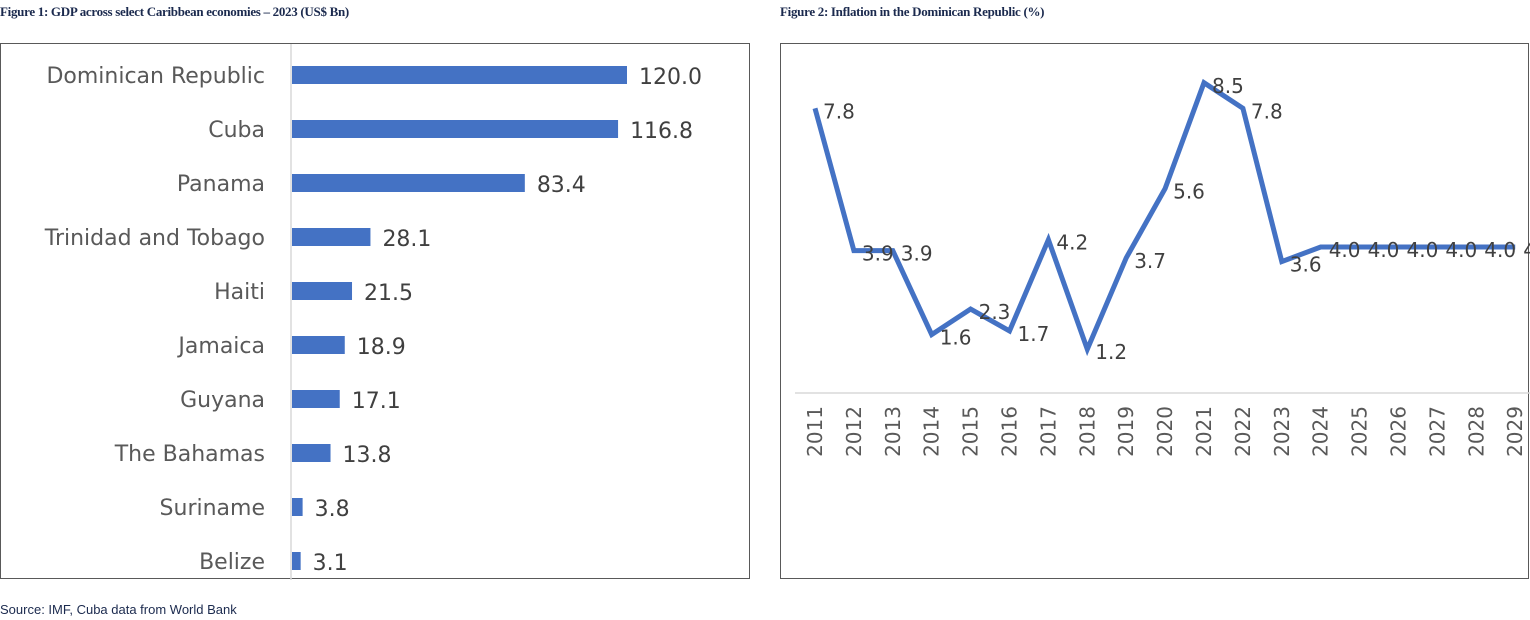  Describe the element at coordinates (189, 454) in the screenshot. I see `category-label: The Bahamas` at that location.